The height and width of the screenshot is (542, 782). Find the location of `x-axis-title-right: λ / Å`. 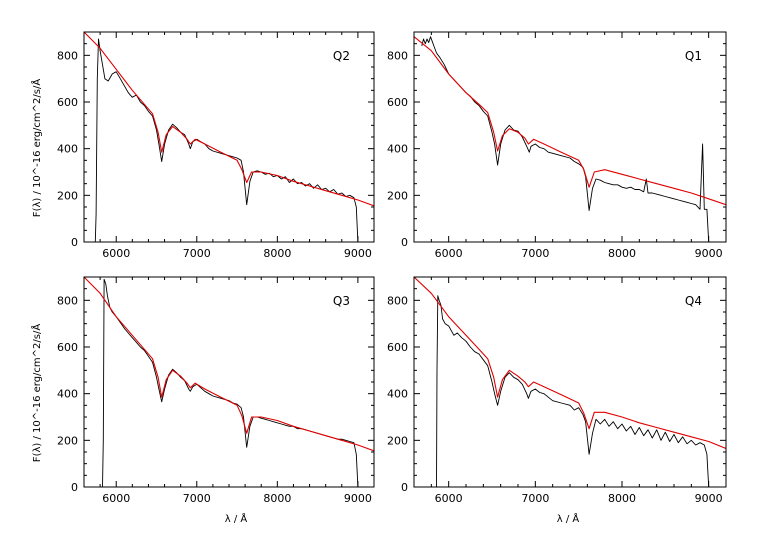

x-axis-title-right: λ / Å is located at coordinates (568, 518).